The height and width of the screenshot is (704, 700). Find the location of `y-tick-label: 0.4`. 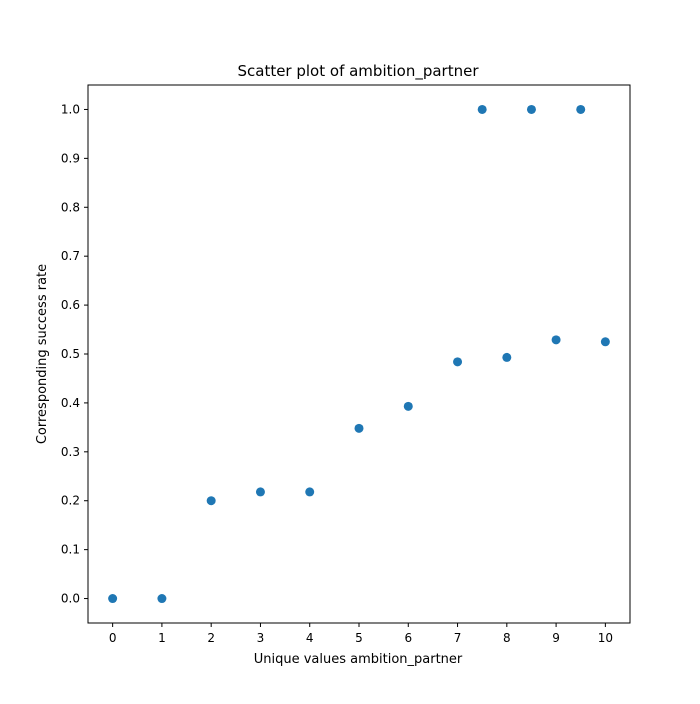

y-tick-label: 0.4 is located at coordinates (70, 403).